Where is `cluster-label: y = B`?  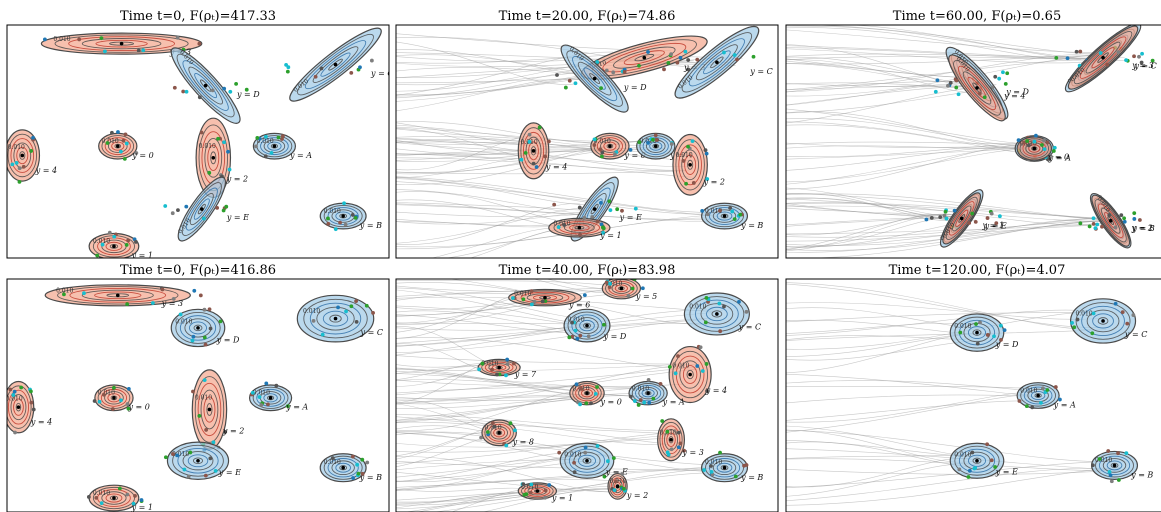
cluster-label: y = B is located at coordinates (751, 225).